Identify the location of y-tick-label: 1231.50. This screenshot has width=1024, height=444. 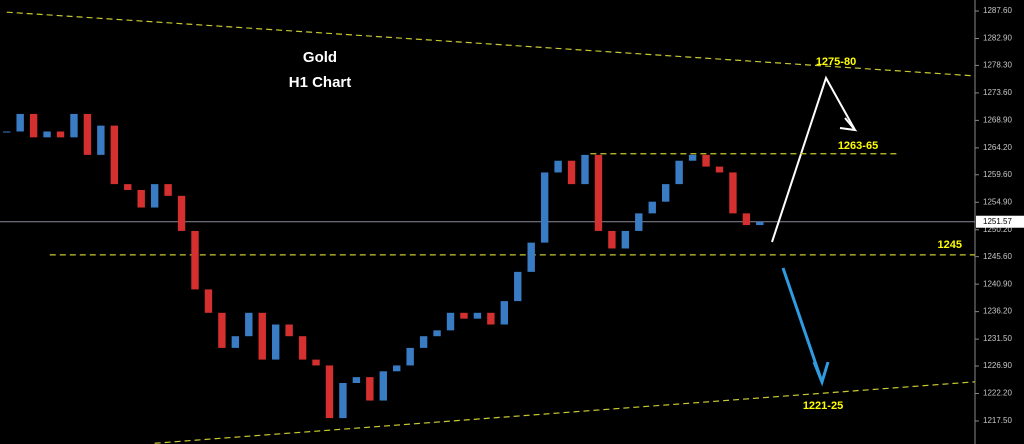
(997, 338).